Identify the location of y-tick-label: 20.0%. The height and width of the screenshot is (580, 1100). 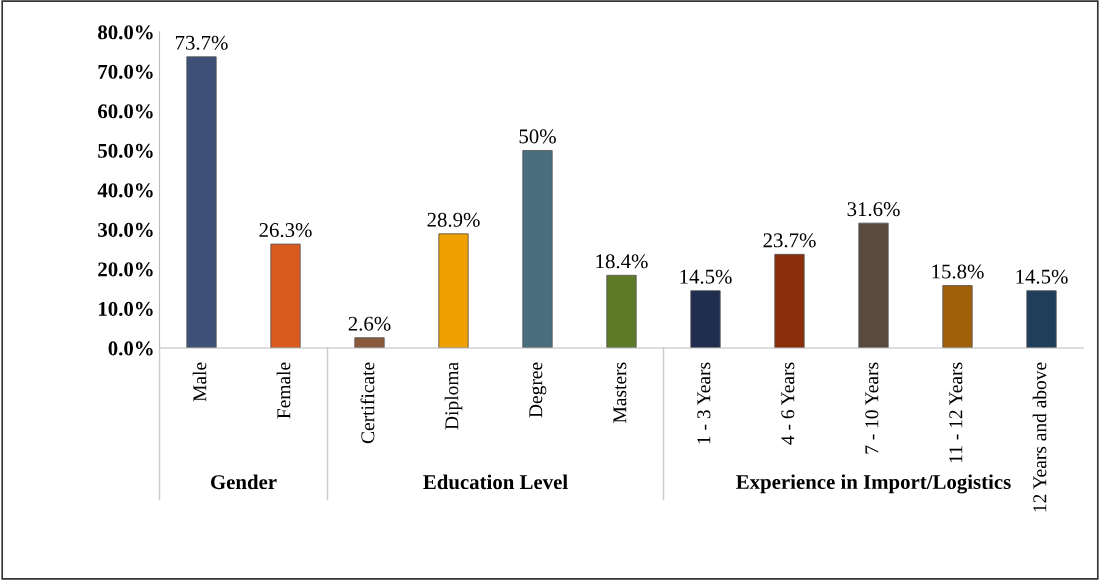
(125, 269).